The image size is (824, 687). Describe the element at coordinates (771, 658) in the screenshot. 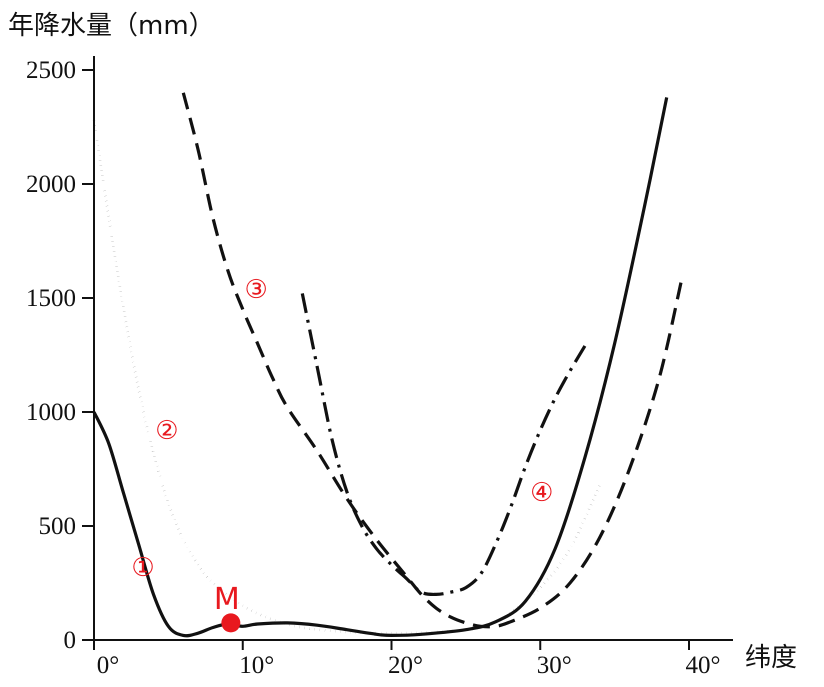

I see `x-axis-title: 纬度` at that location.